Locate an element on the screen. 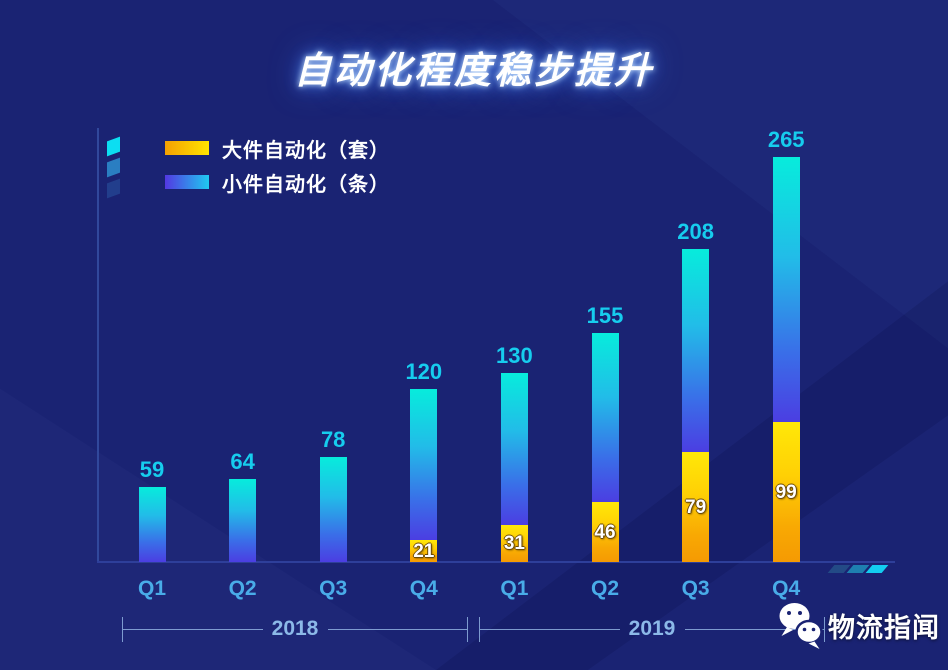  watermark: 物流指闻 is located at coordinates (858, 625).